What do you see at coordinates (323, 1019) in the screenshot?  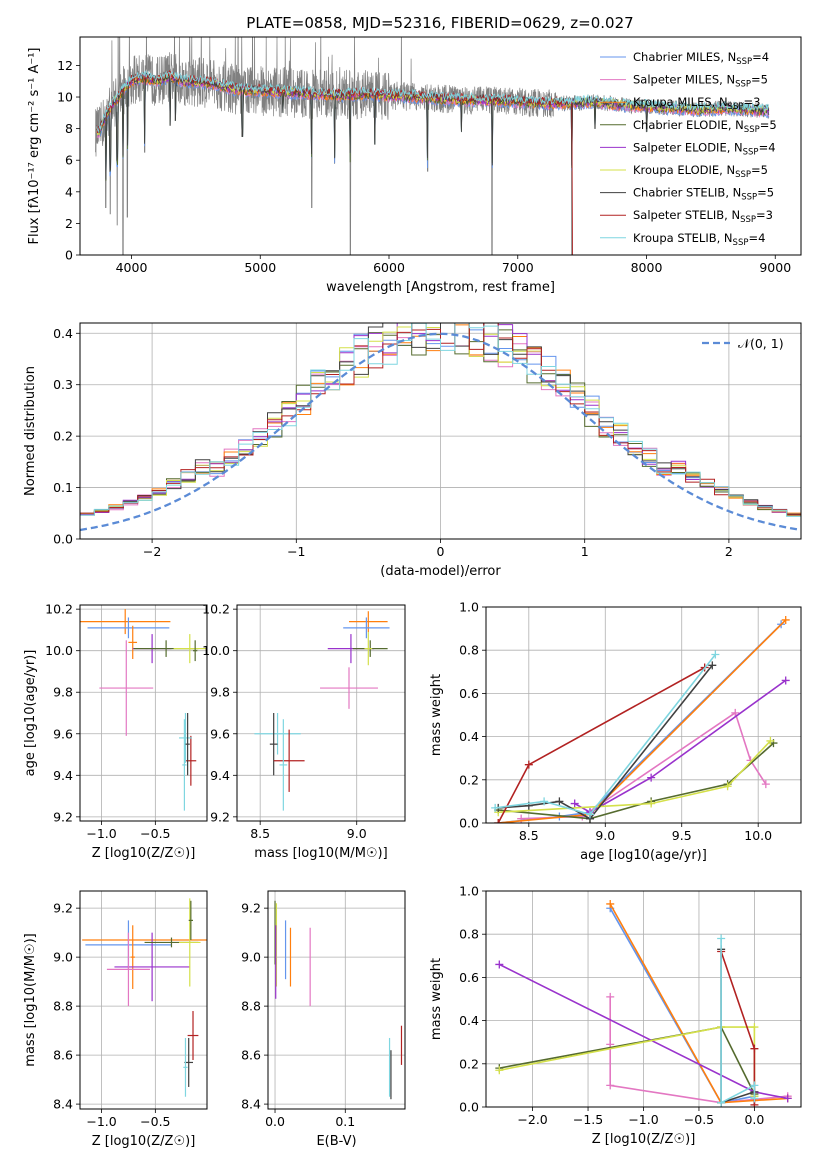 I see `panel-mass-vs-EBV: 0.0 0.1 8.4 8.6 8.8 9.0 9.2 E(B-V)` at bounding box center [323, 1019].